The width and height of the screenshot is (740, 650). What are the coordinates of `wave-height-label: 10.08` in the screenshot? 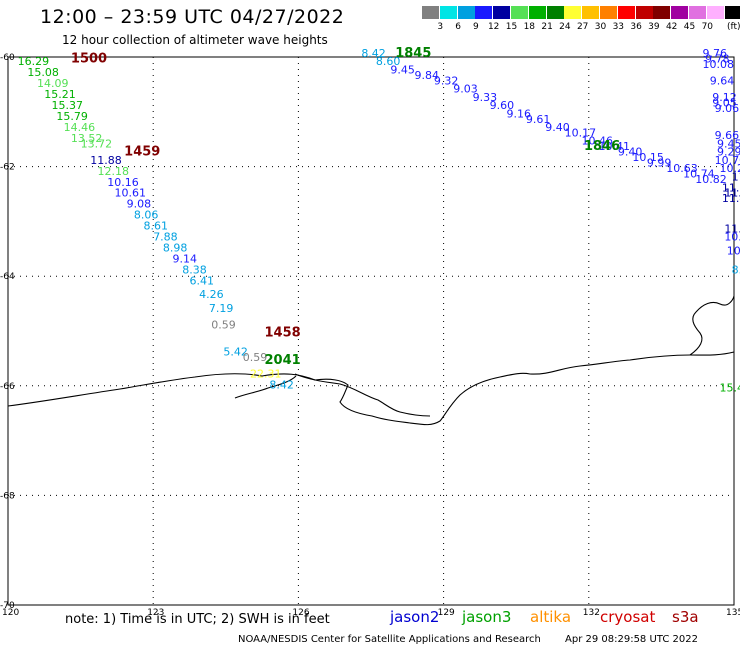 It's located at (719, 64).